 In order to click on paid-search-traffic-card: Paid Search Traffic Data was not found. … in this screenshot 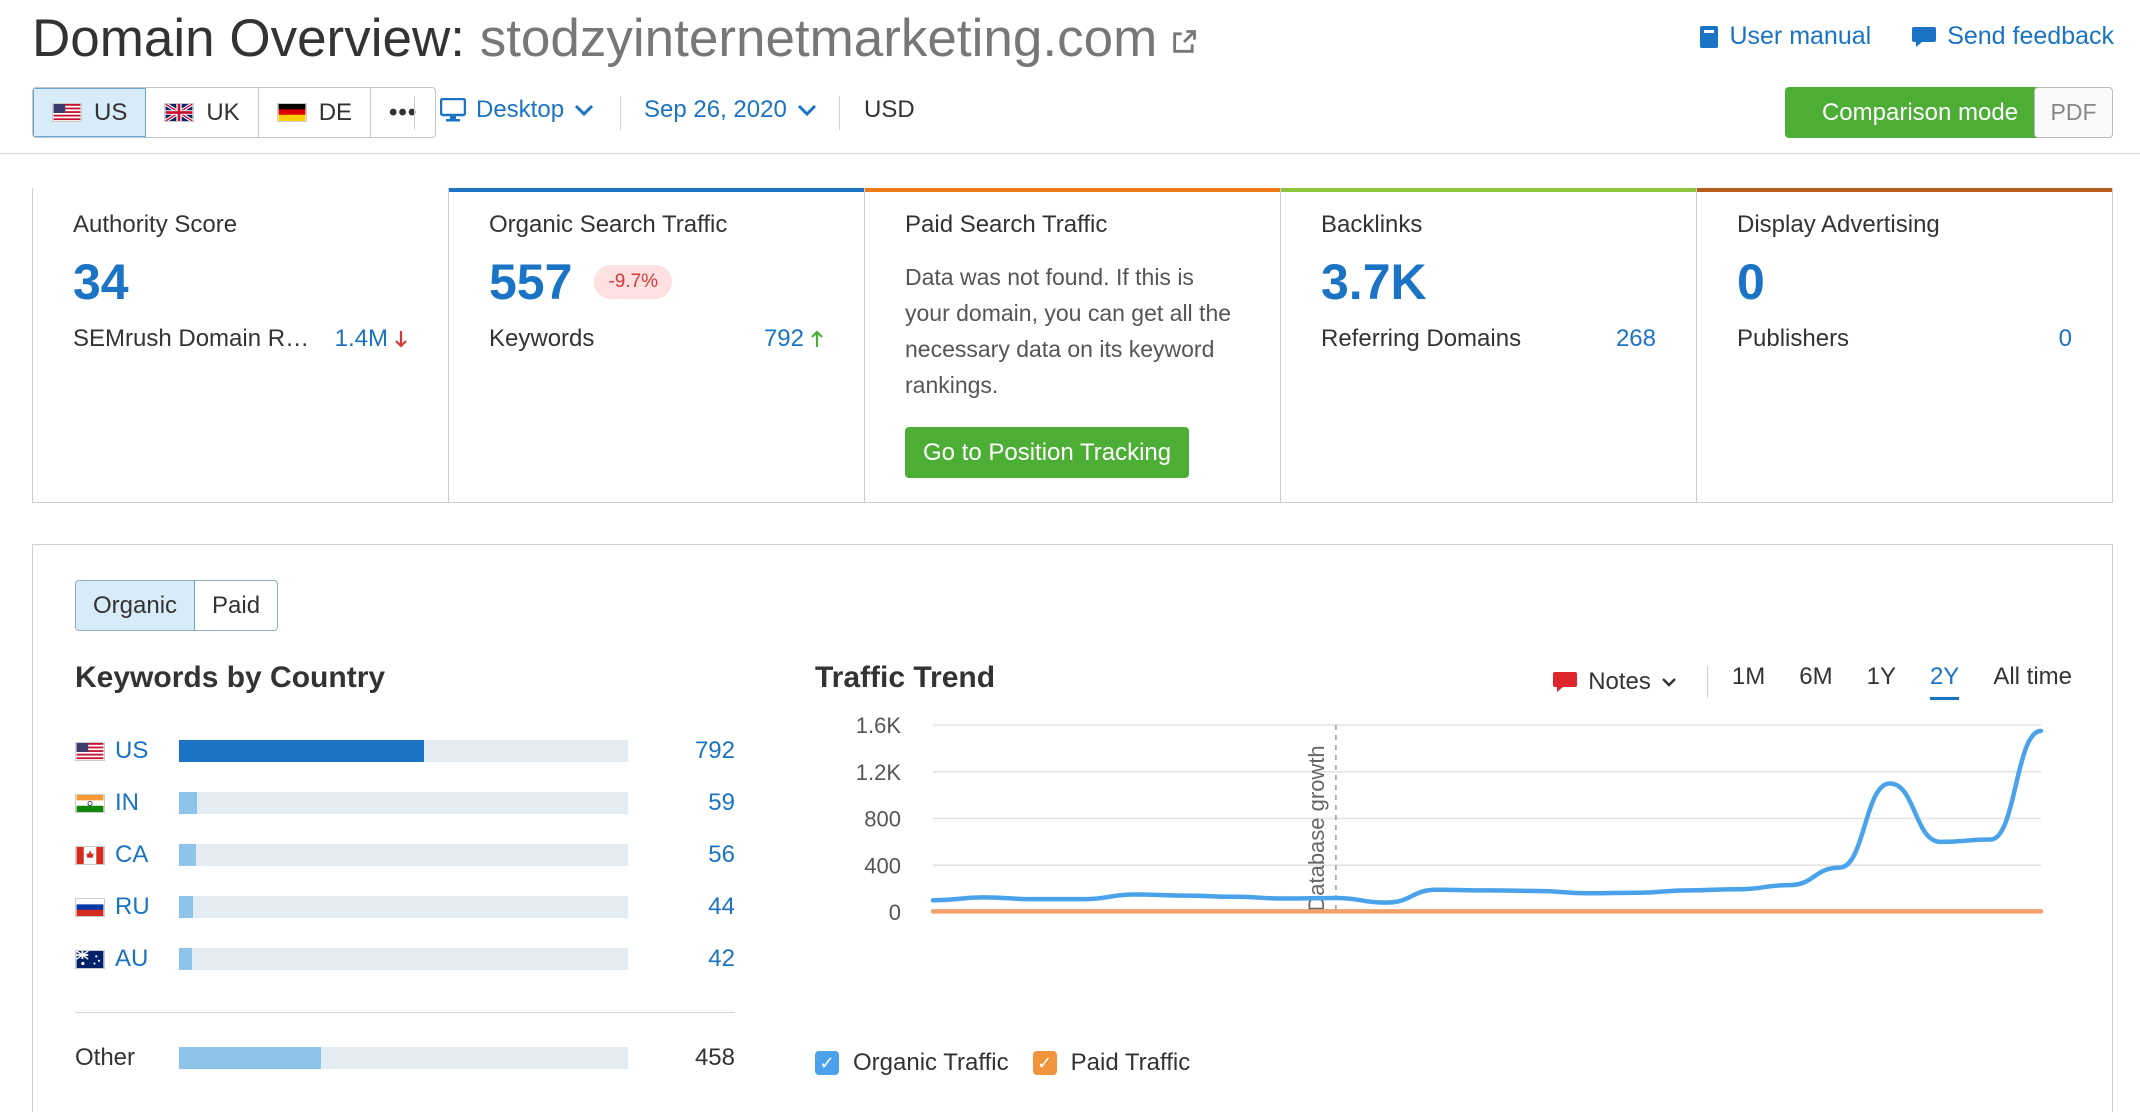, I will do `click(1073, 345)`.